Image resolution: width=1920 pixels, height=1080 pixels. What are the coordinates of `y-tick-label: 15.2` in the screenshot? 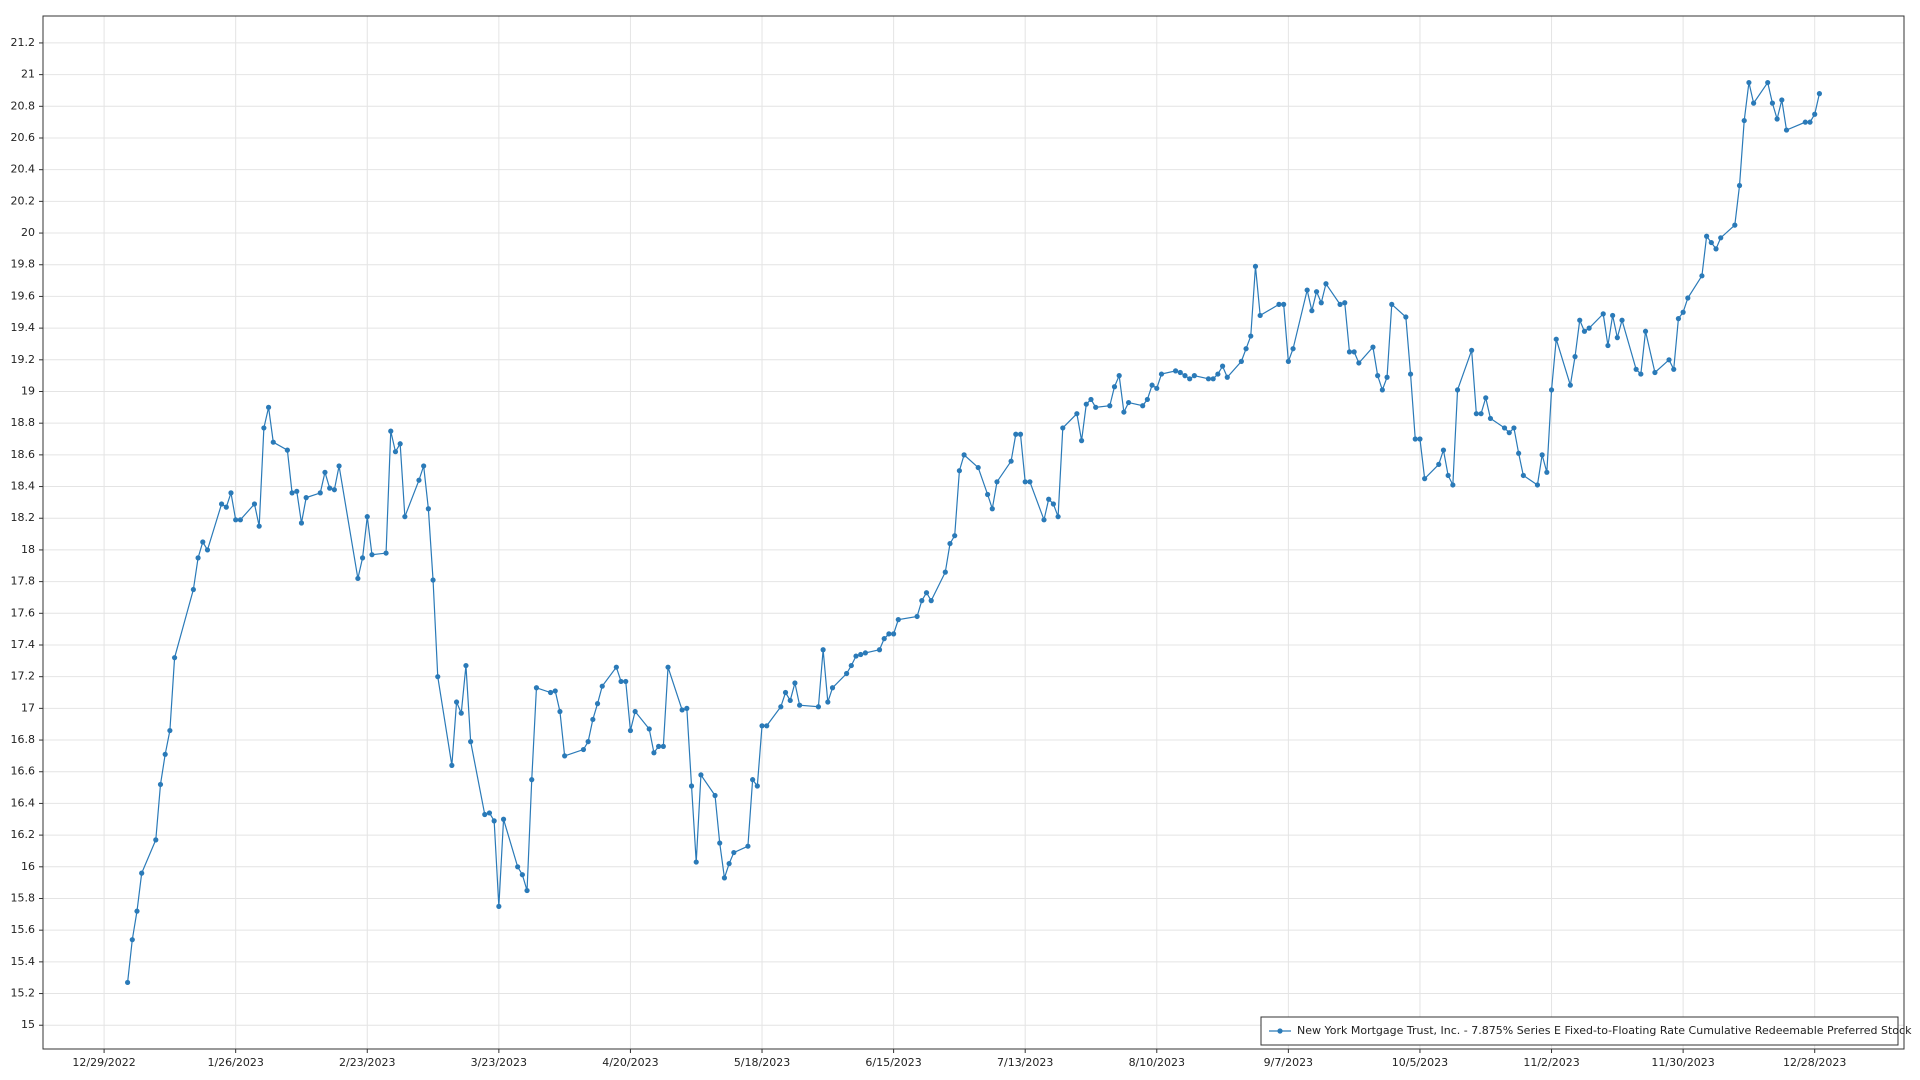 It's located at (23, 993).